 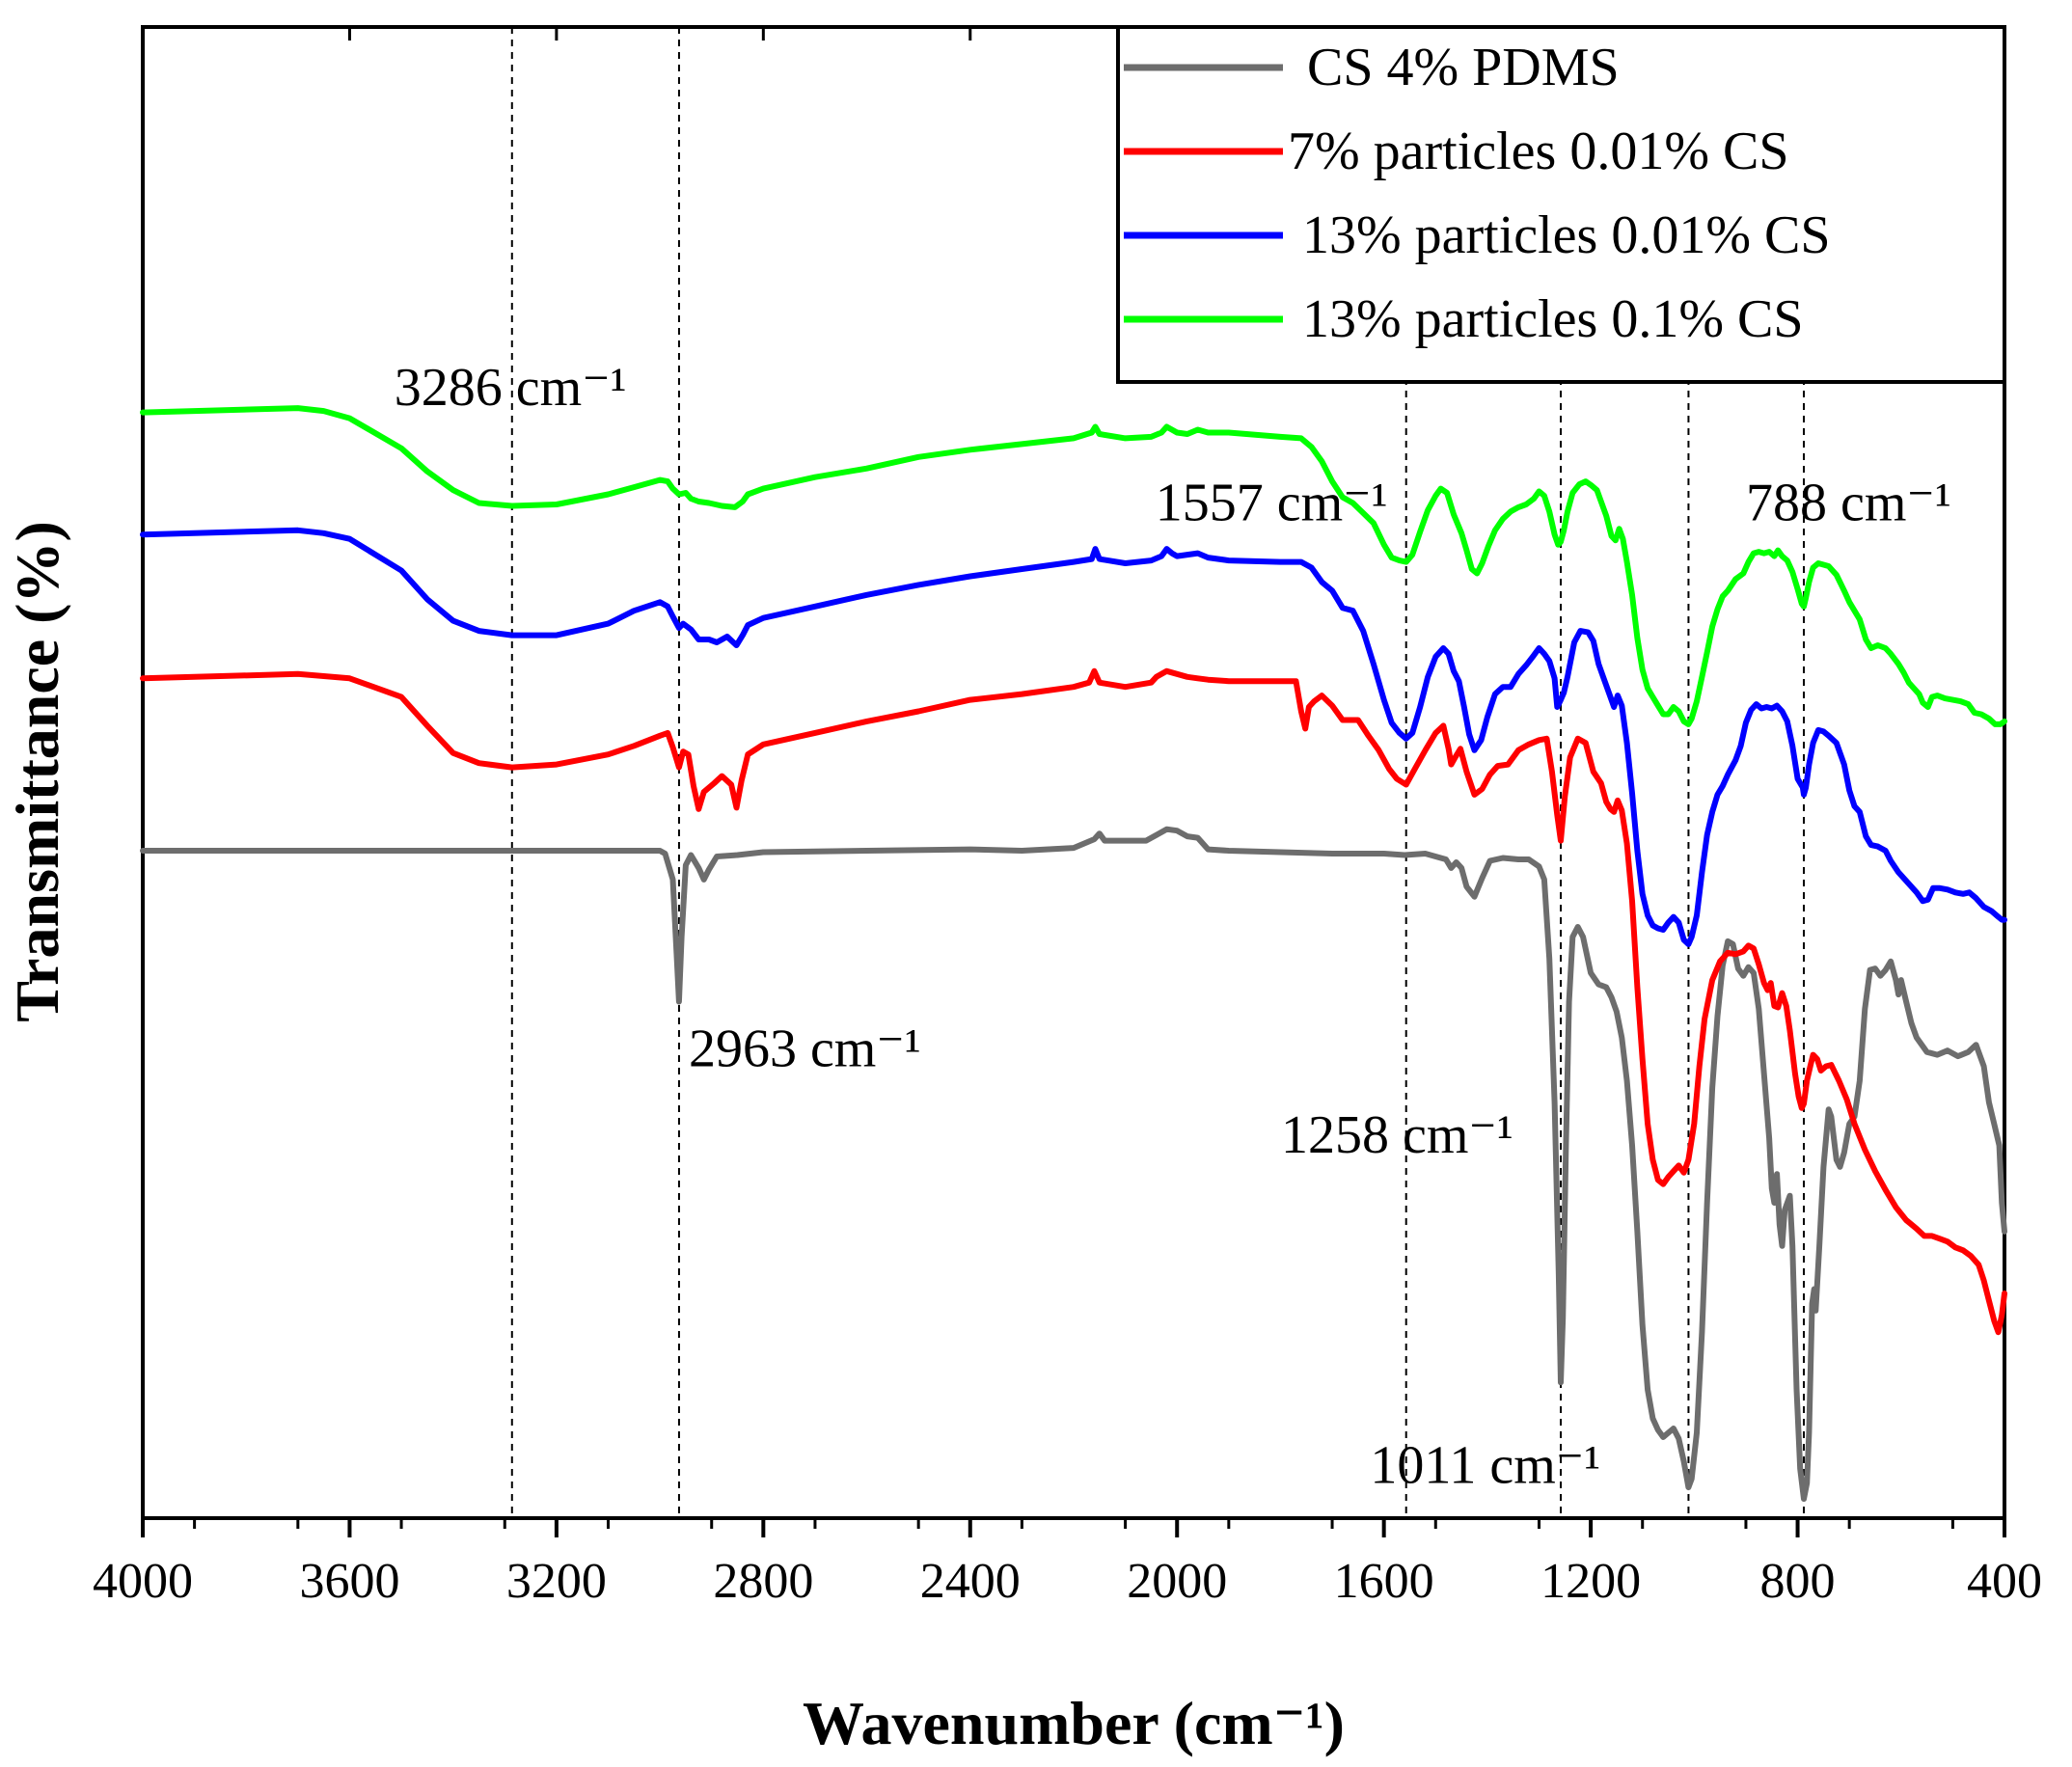 What do you see at coordinates (763, 1581) in the screenshot?
I see `x-tick-label: 2800` at bounding box center [763, 1581].